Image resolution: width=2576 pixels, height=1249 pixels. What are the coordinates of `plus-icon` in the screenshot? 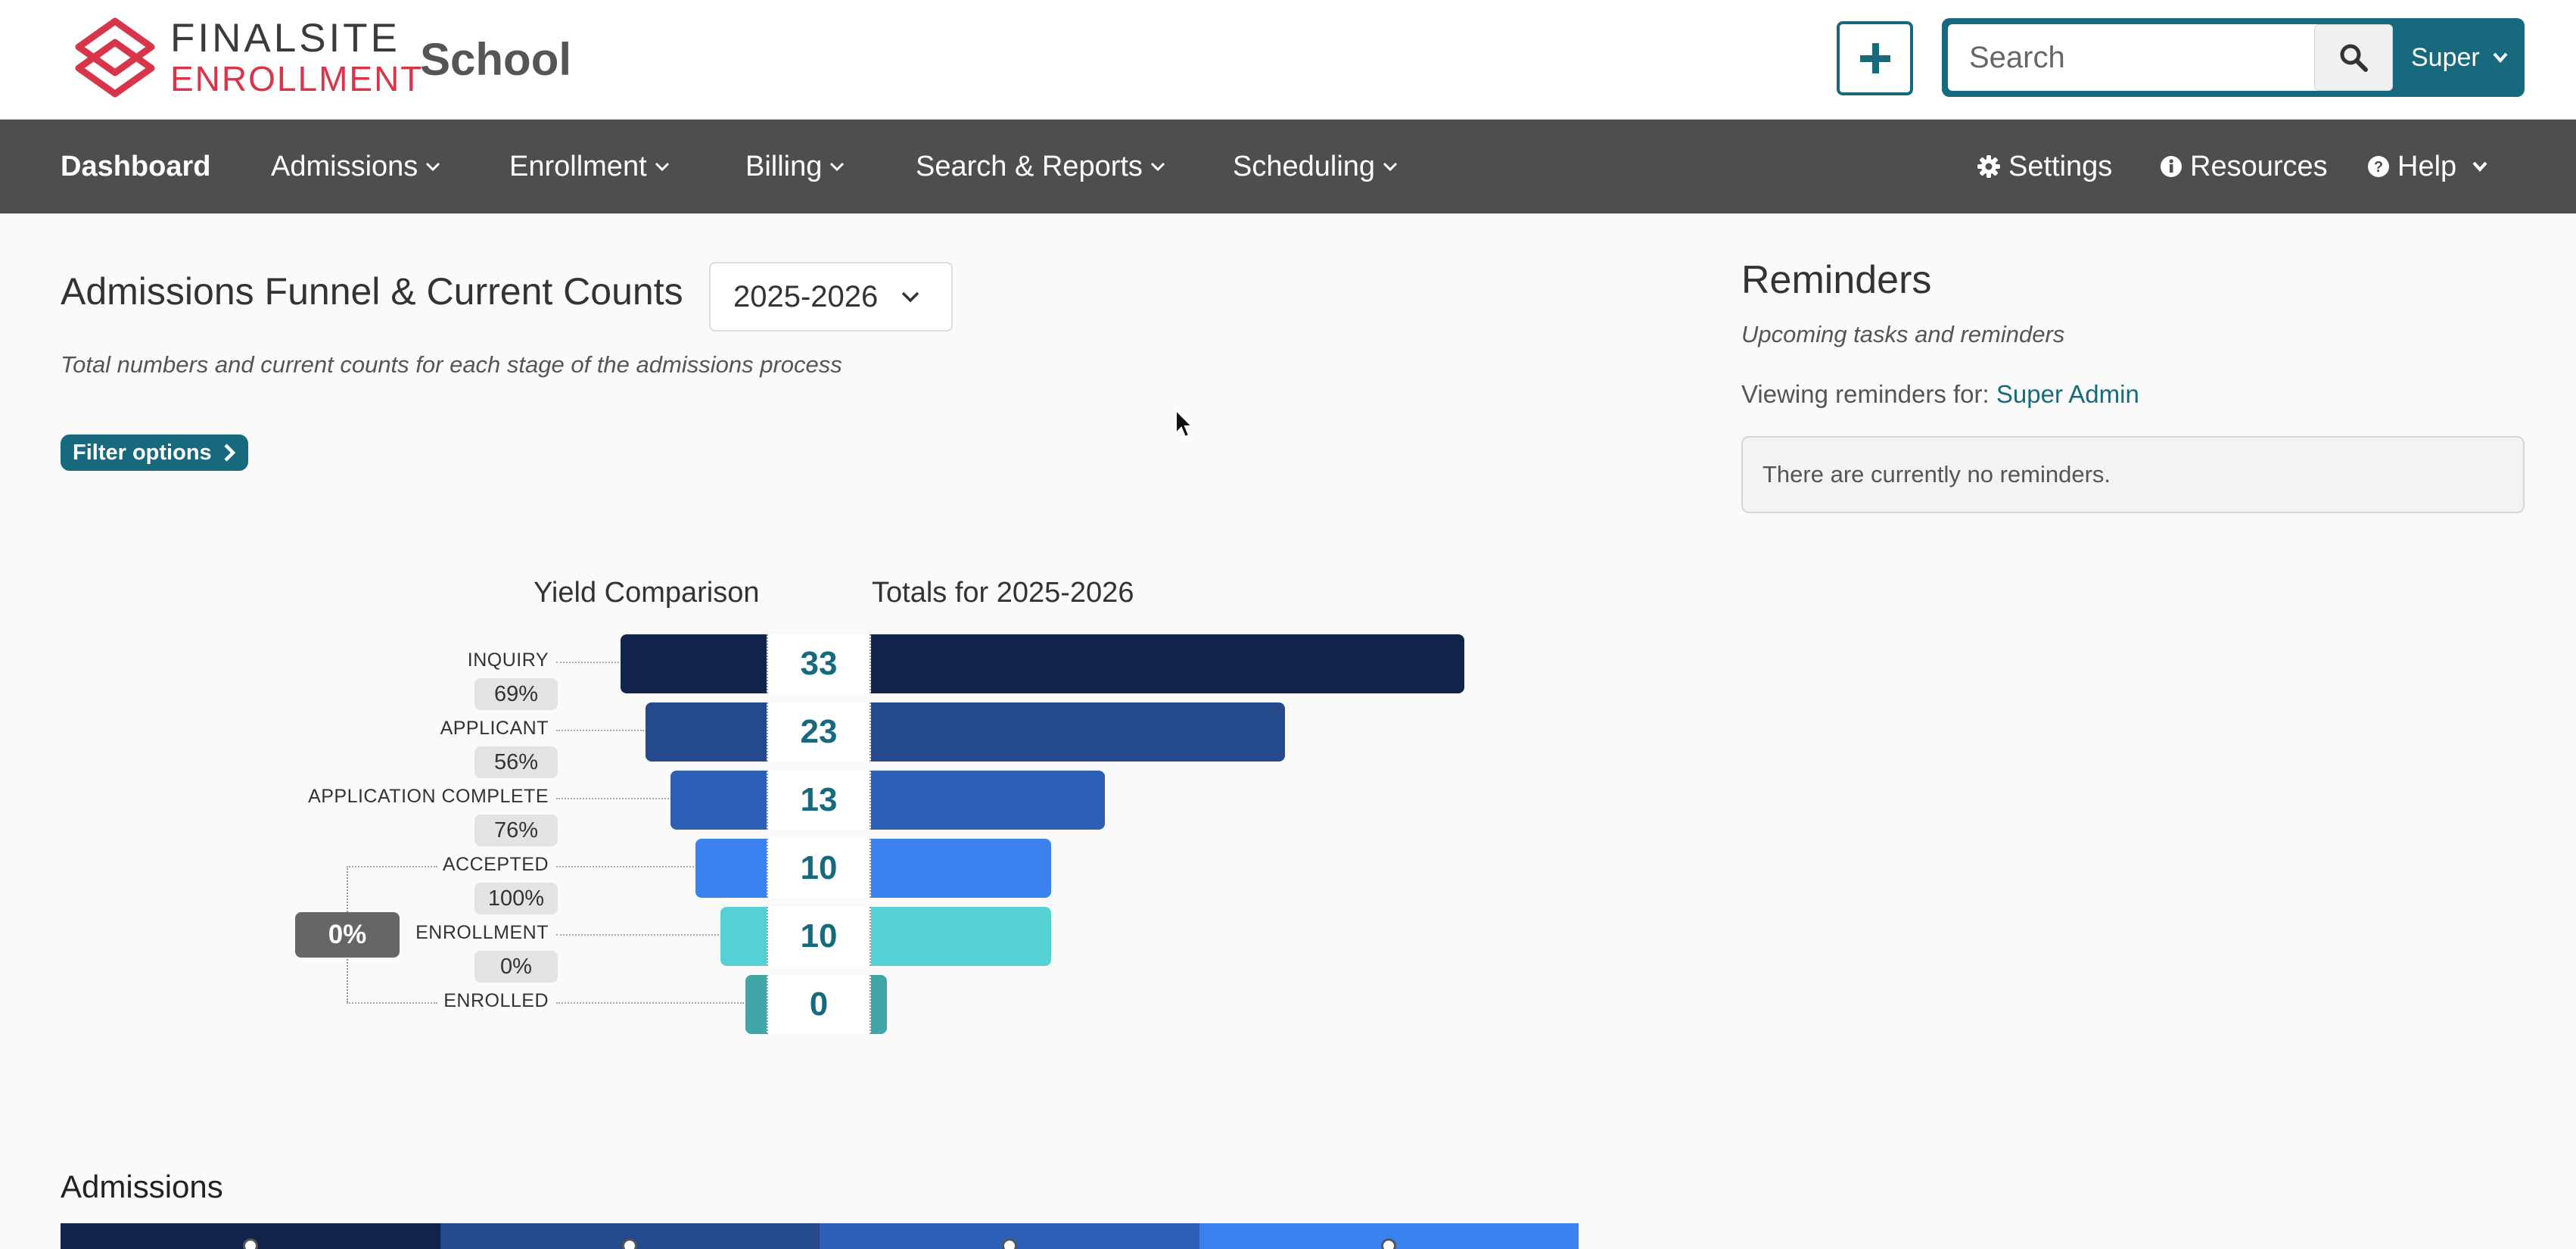 It's located at (1874, 58).